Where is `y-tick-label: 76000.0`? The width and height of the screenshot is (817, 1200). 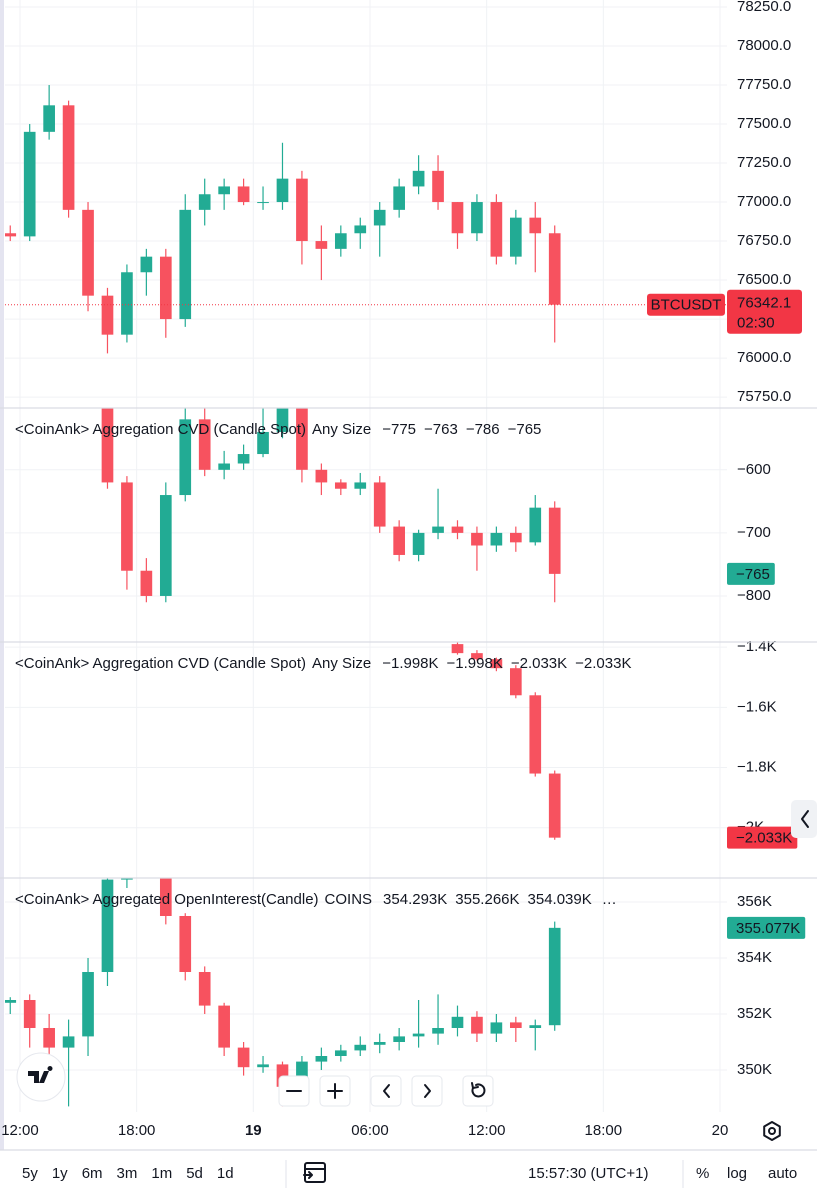
y-tick-label: 76000.0 is located at coordinates (764, 357).